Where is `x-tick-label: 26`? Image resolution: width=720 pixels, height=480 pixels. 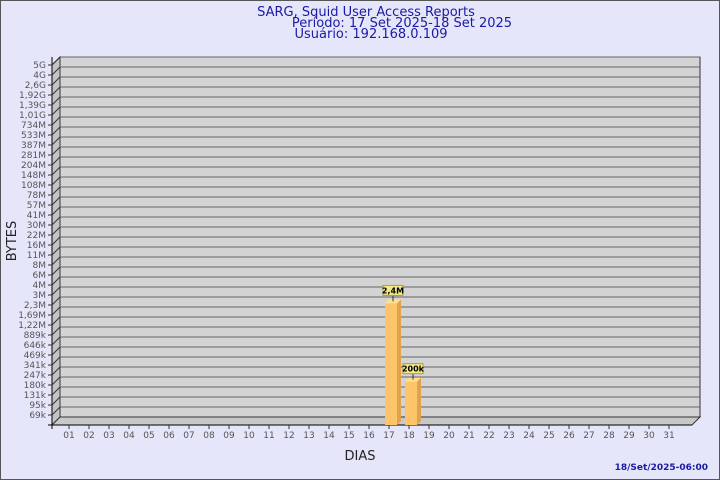 x-tick-label: 26 is located at coordinates (569, 436).